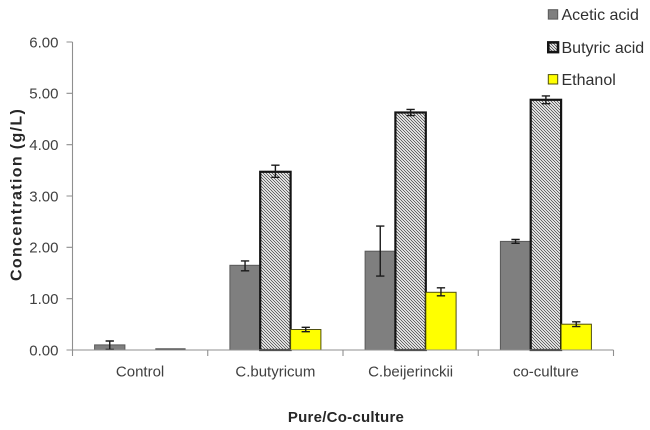 The image size is (650, 430). Describe the element at coordinates (17, 194) in the screenshot. I see `svg-text: Concentration (g/L)` at that location.